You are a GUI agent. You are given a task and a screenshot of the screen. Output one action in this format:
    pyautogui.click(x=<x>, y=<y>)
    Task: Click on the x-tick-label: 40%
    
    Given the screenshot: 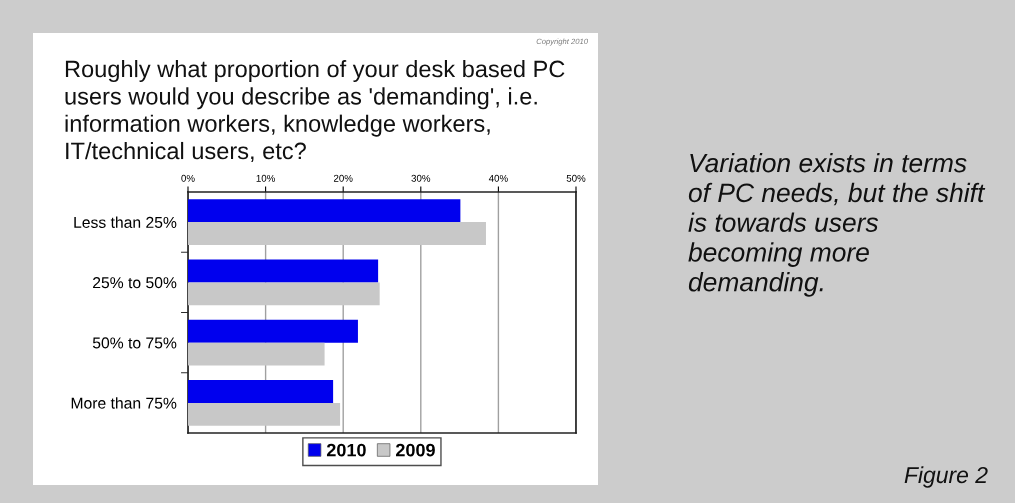 What is the action you would take?
    pyautogui.click(x=498, y=178)
    